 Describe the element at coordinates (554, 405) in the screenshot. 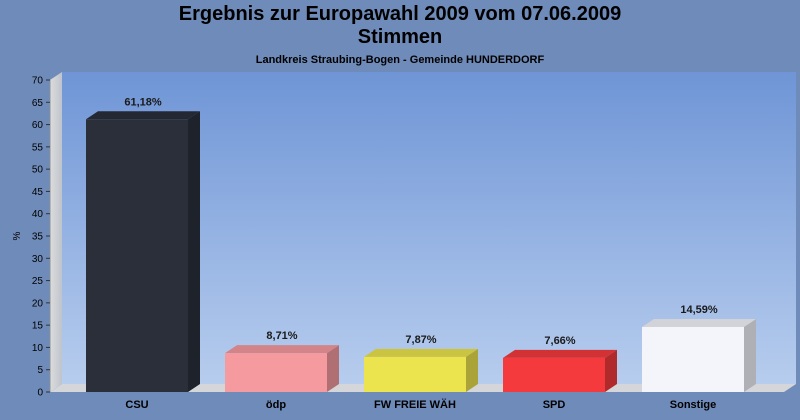

I see `x-category-label: SPD` at that location.